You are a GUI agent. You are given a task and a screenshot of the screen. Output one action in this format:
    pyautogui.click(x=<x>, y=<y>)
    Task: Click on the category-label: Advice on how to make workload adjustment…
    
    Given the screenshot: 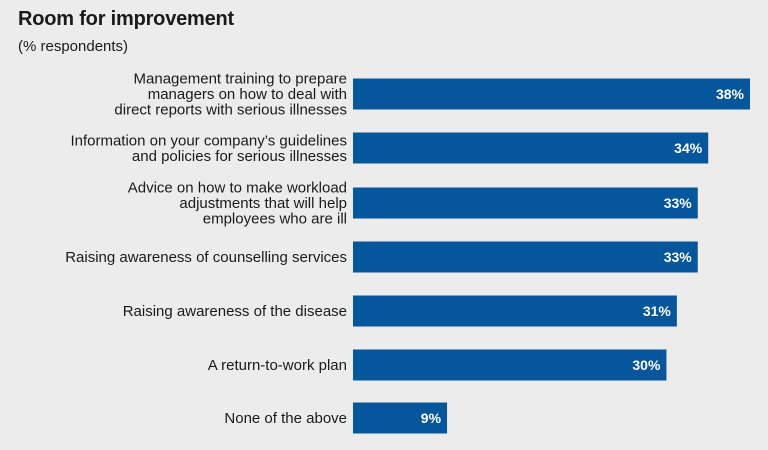 What is the action you would take?
    pyautogui.click(x=237, y=204)
    